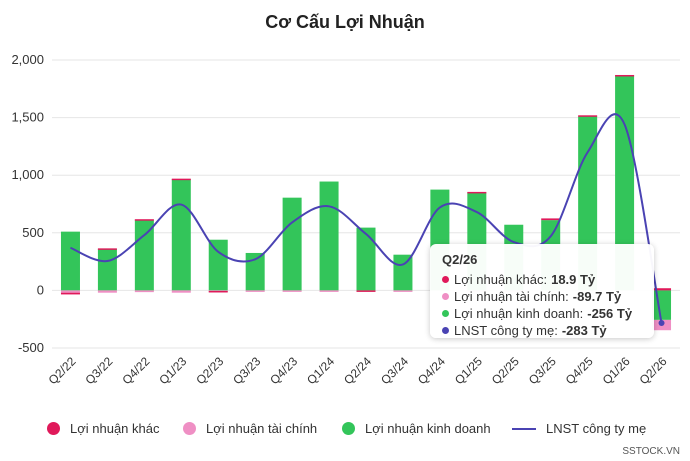 This screenshot has height=461, width=690. Describe the element at coordinates (662, 305) in the screenshot. I see `bar-Q2-26-s2` at that location.